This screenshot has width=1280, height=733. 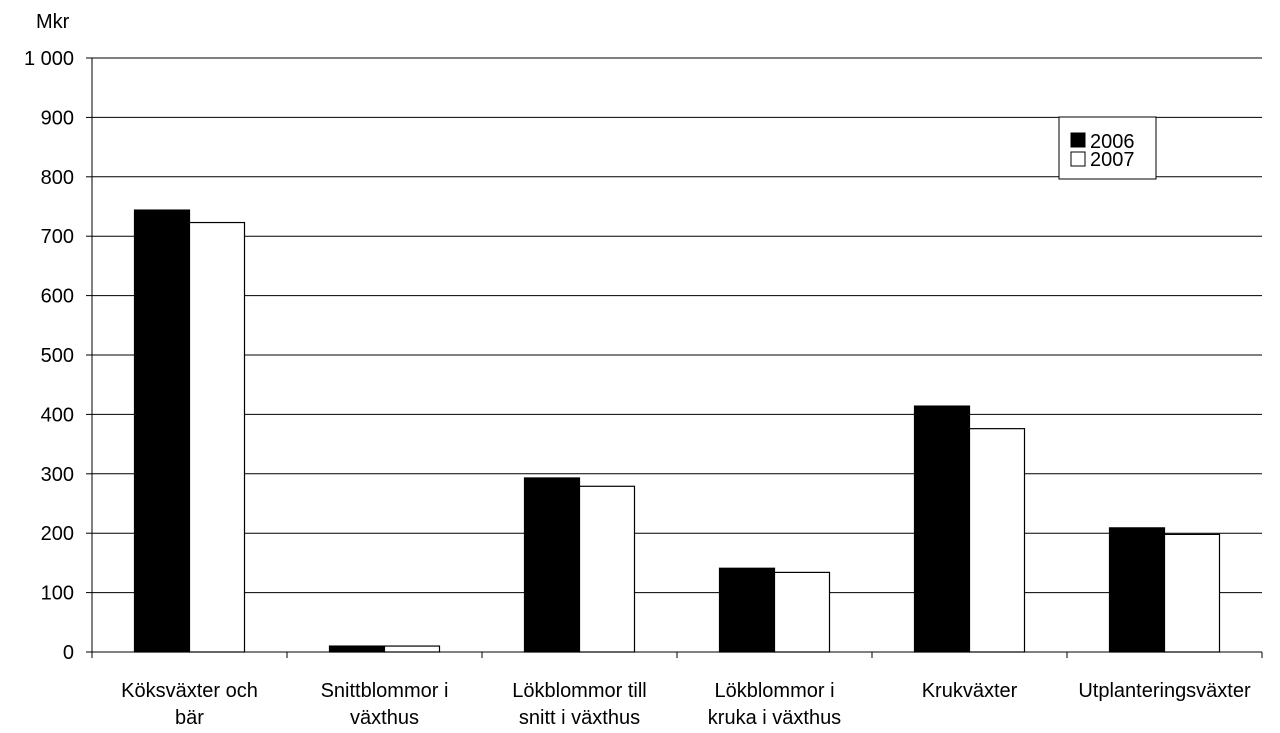 What do you see at coordinates (68, 653) in the screenshot?
I see `y-tick-label: 0` at bounding box center [68, 653].